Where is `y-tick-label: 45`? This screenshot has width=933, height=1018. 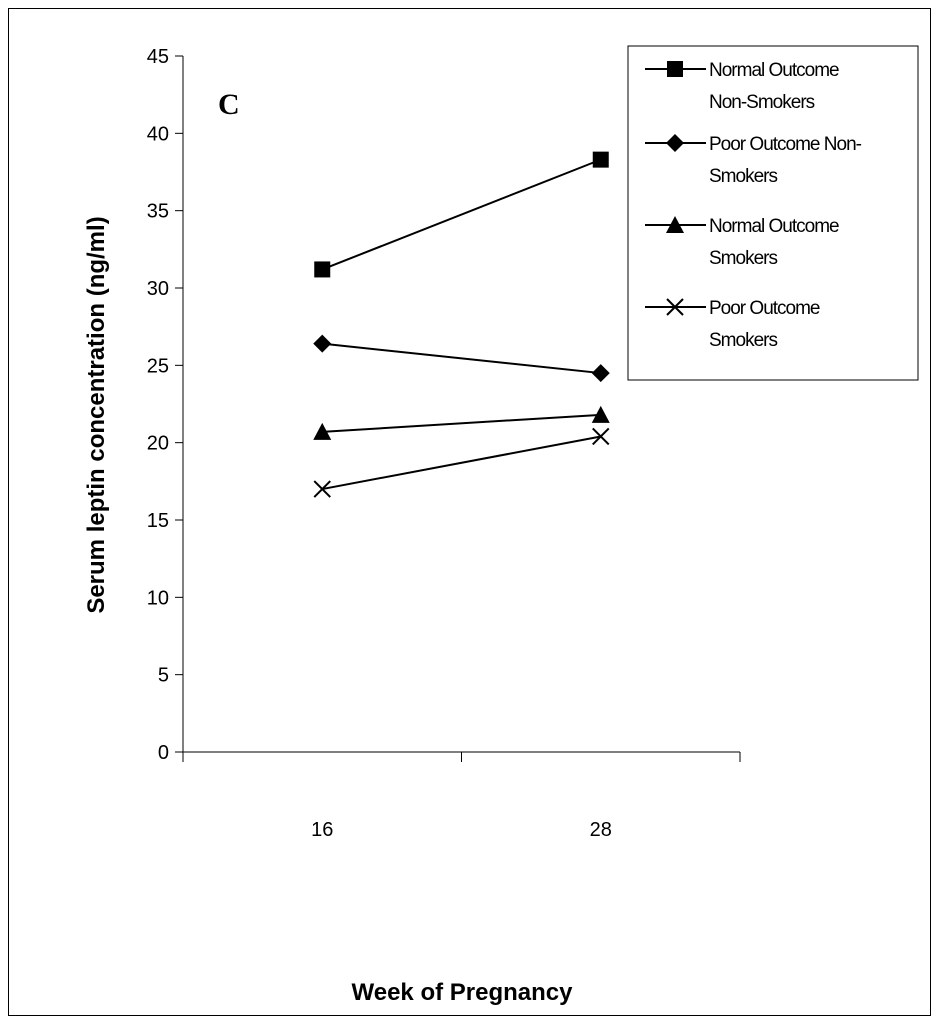
y-tick-label: 45 is located at coordinates (158, 57).